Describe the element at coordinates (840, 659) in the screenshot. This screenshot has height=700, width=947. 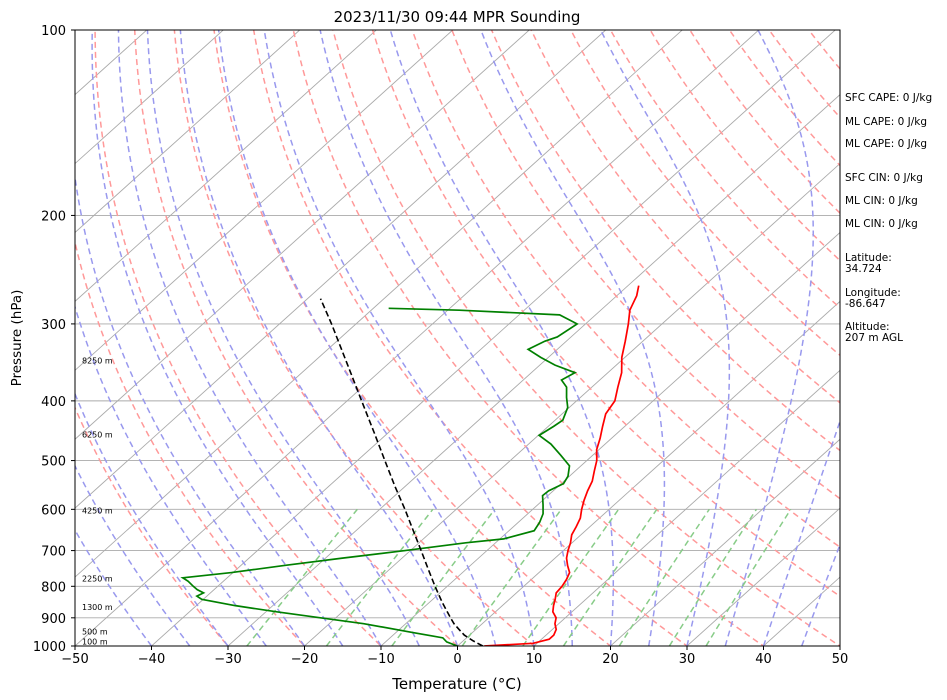
I see `x-tick-label: 50` at that location.